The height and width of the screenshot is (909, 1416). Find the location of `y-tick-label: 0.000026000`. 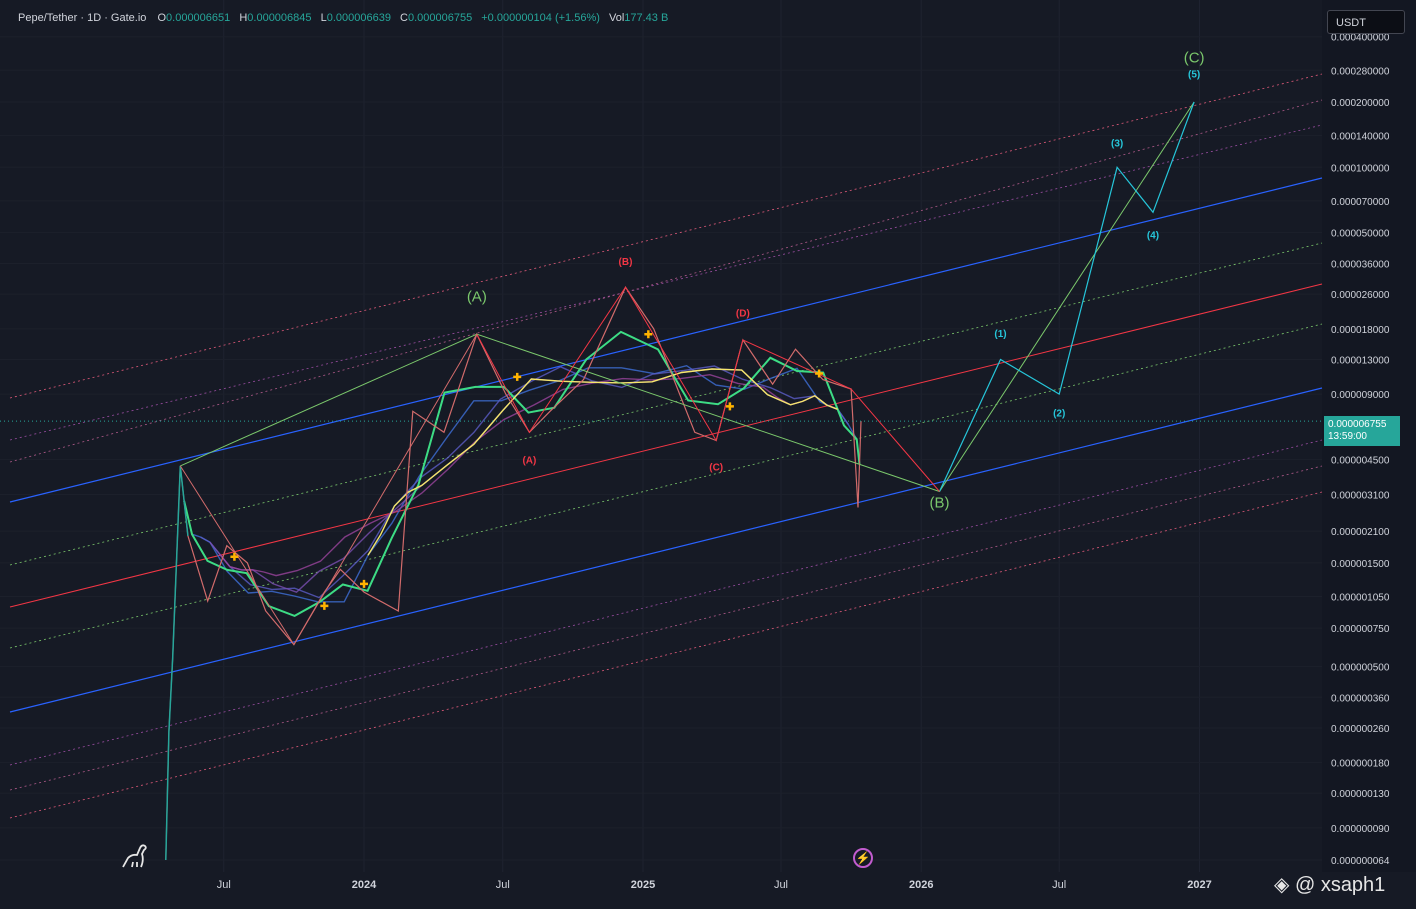

y-tick-label: 0.000026000 is located at coordinates (1360, 295).